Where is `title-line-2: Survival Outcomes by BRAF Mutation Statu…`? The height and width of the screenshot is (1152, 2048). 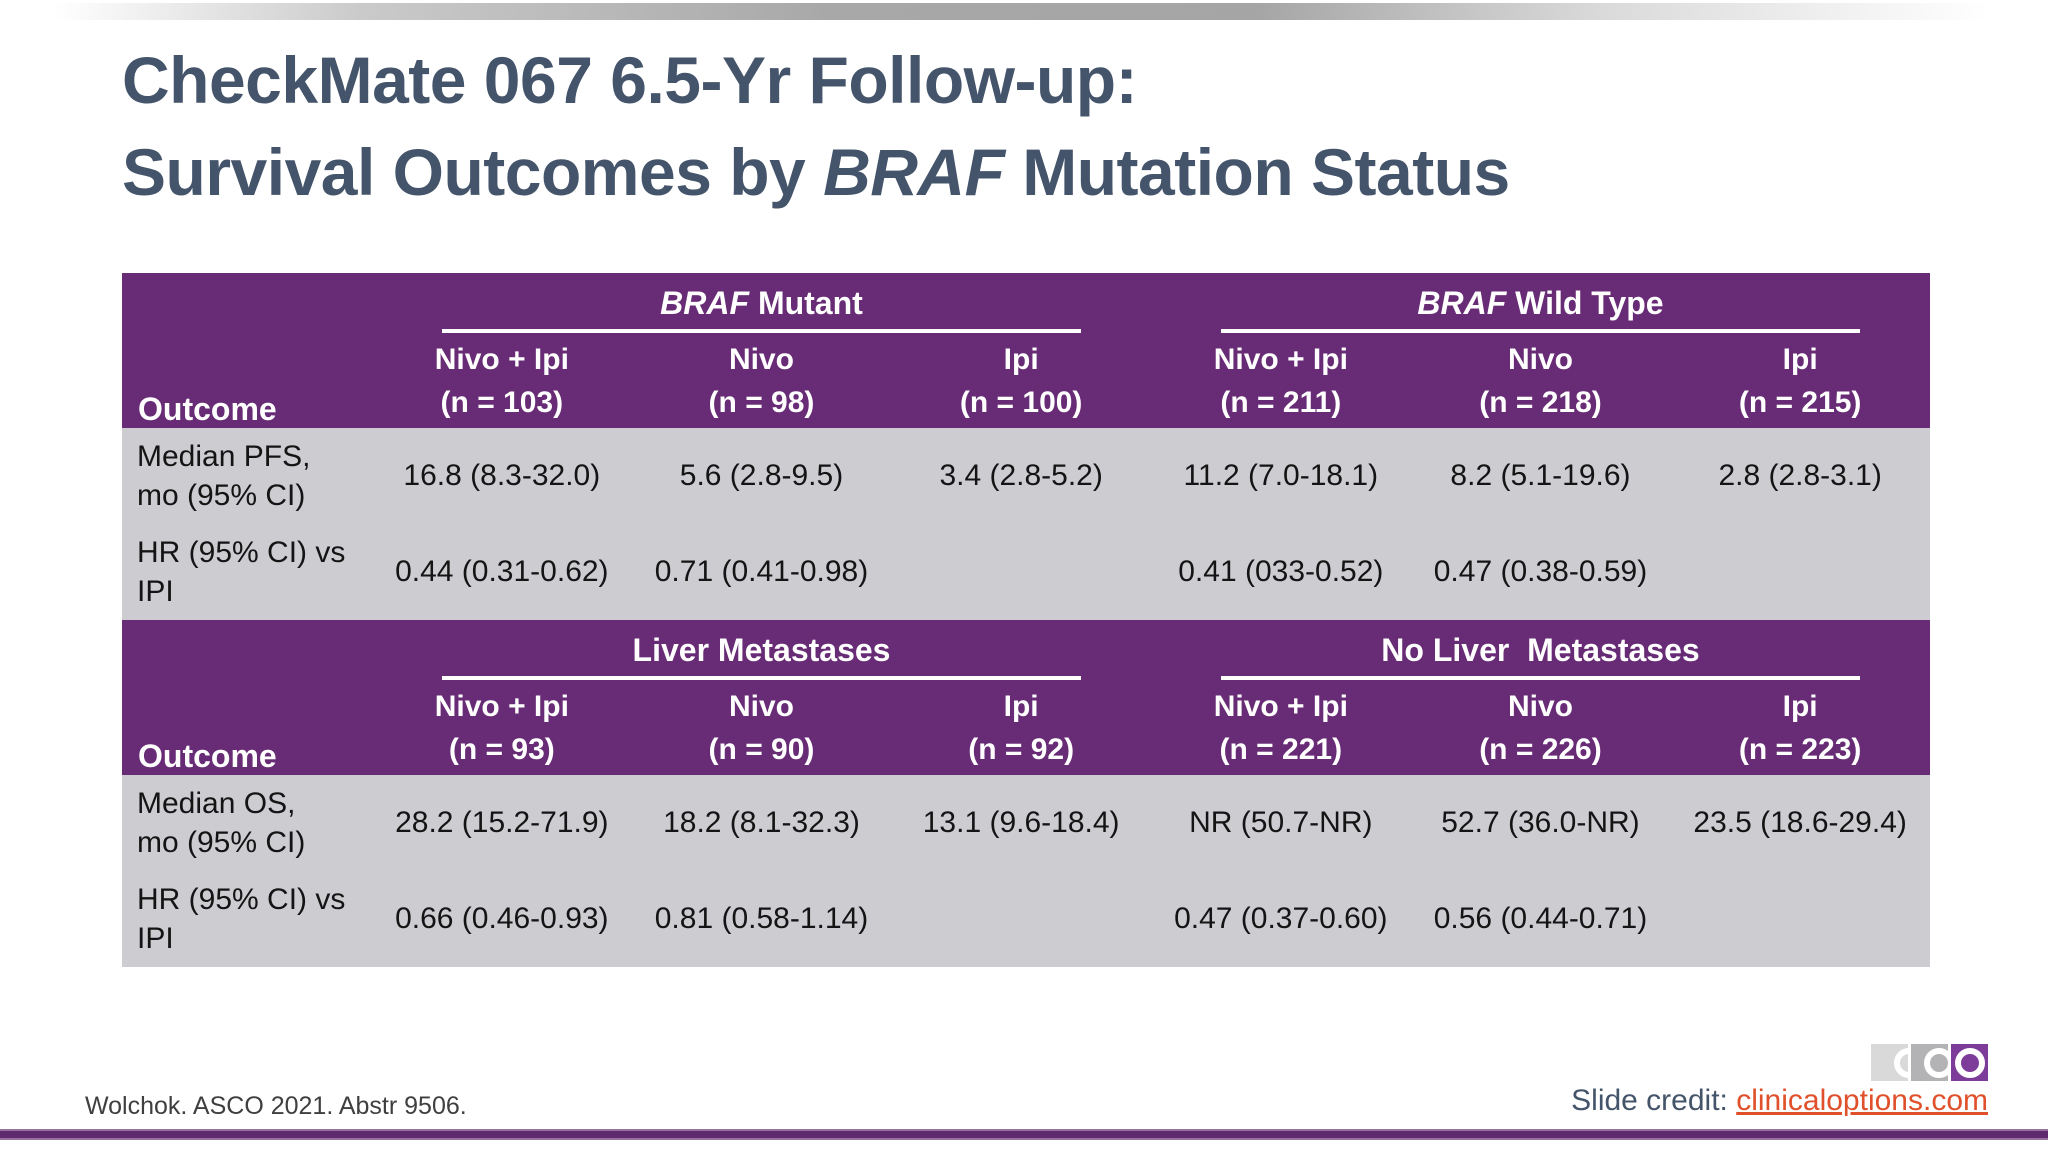
title-line-2: Survival Outcomes by BRAF Mutation Statu… is located at coordinates (816, 172).